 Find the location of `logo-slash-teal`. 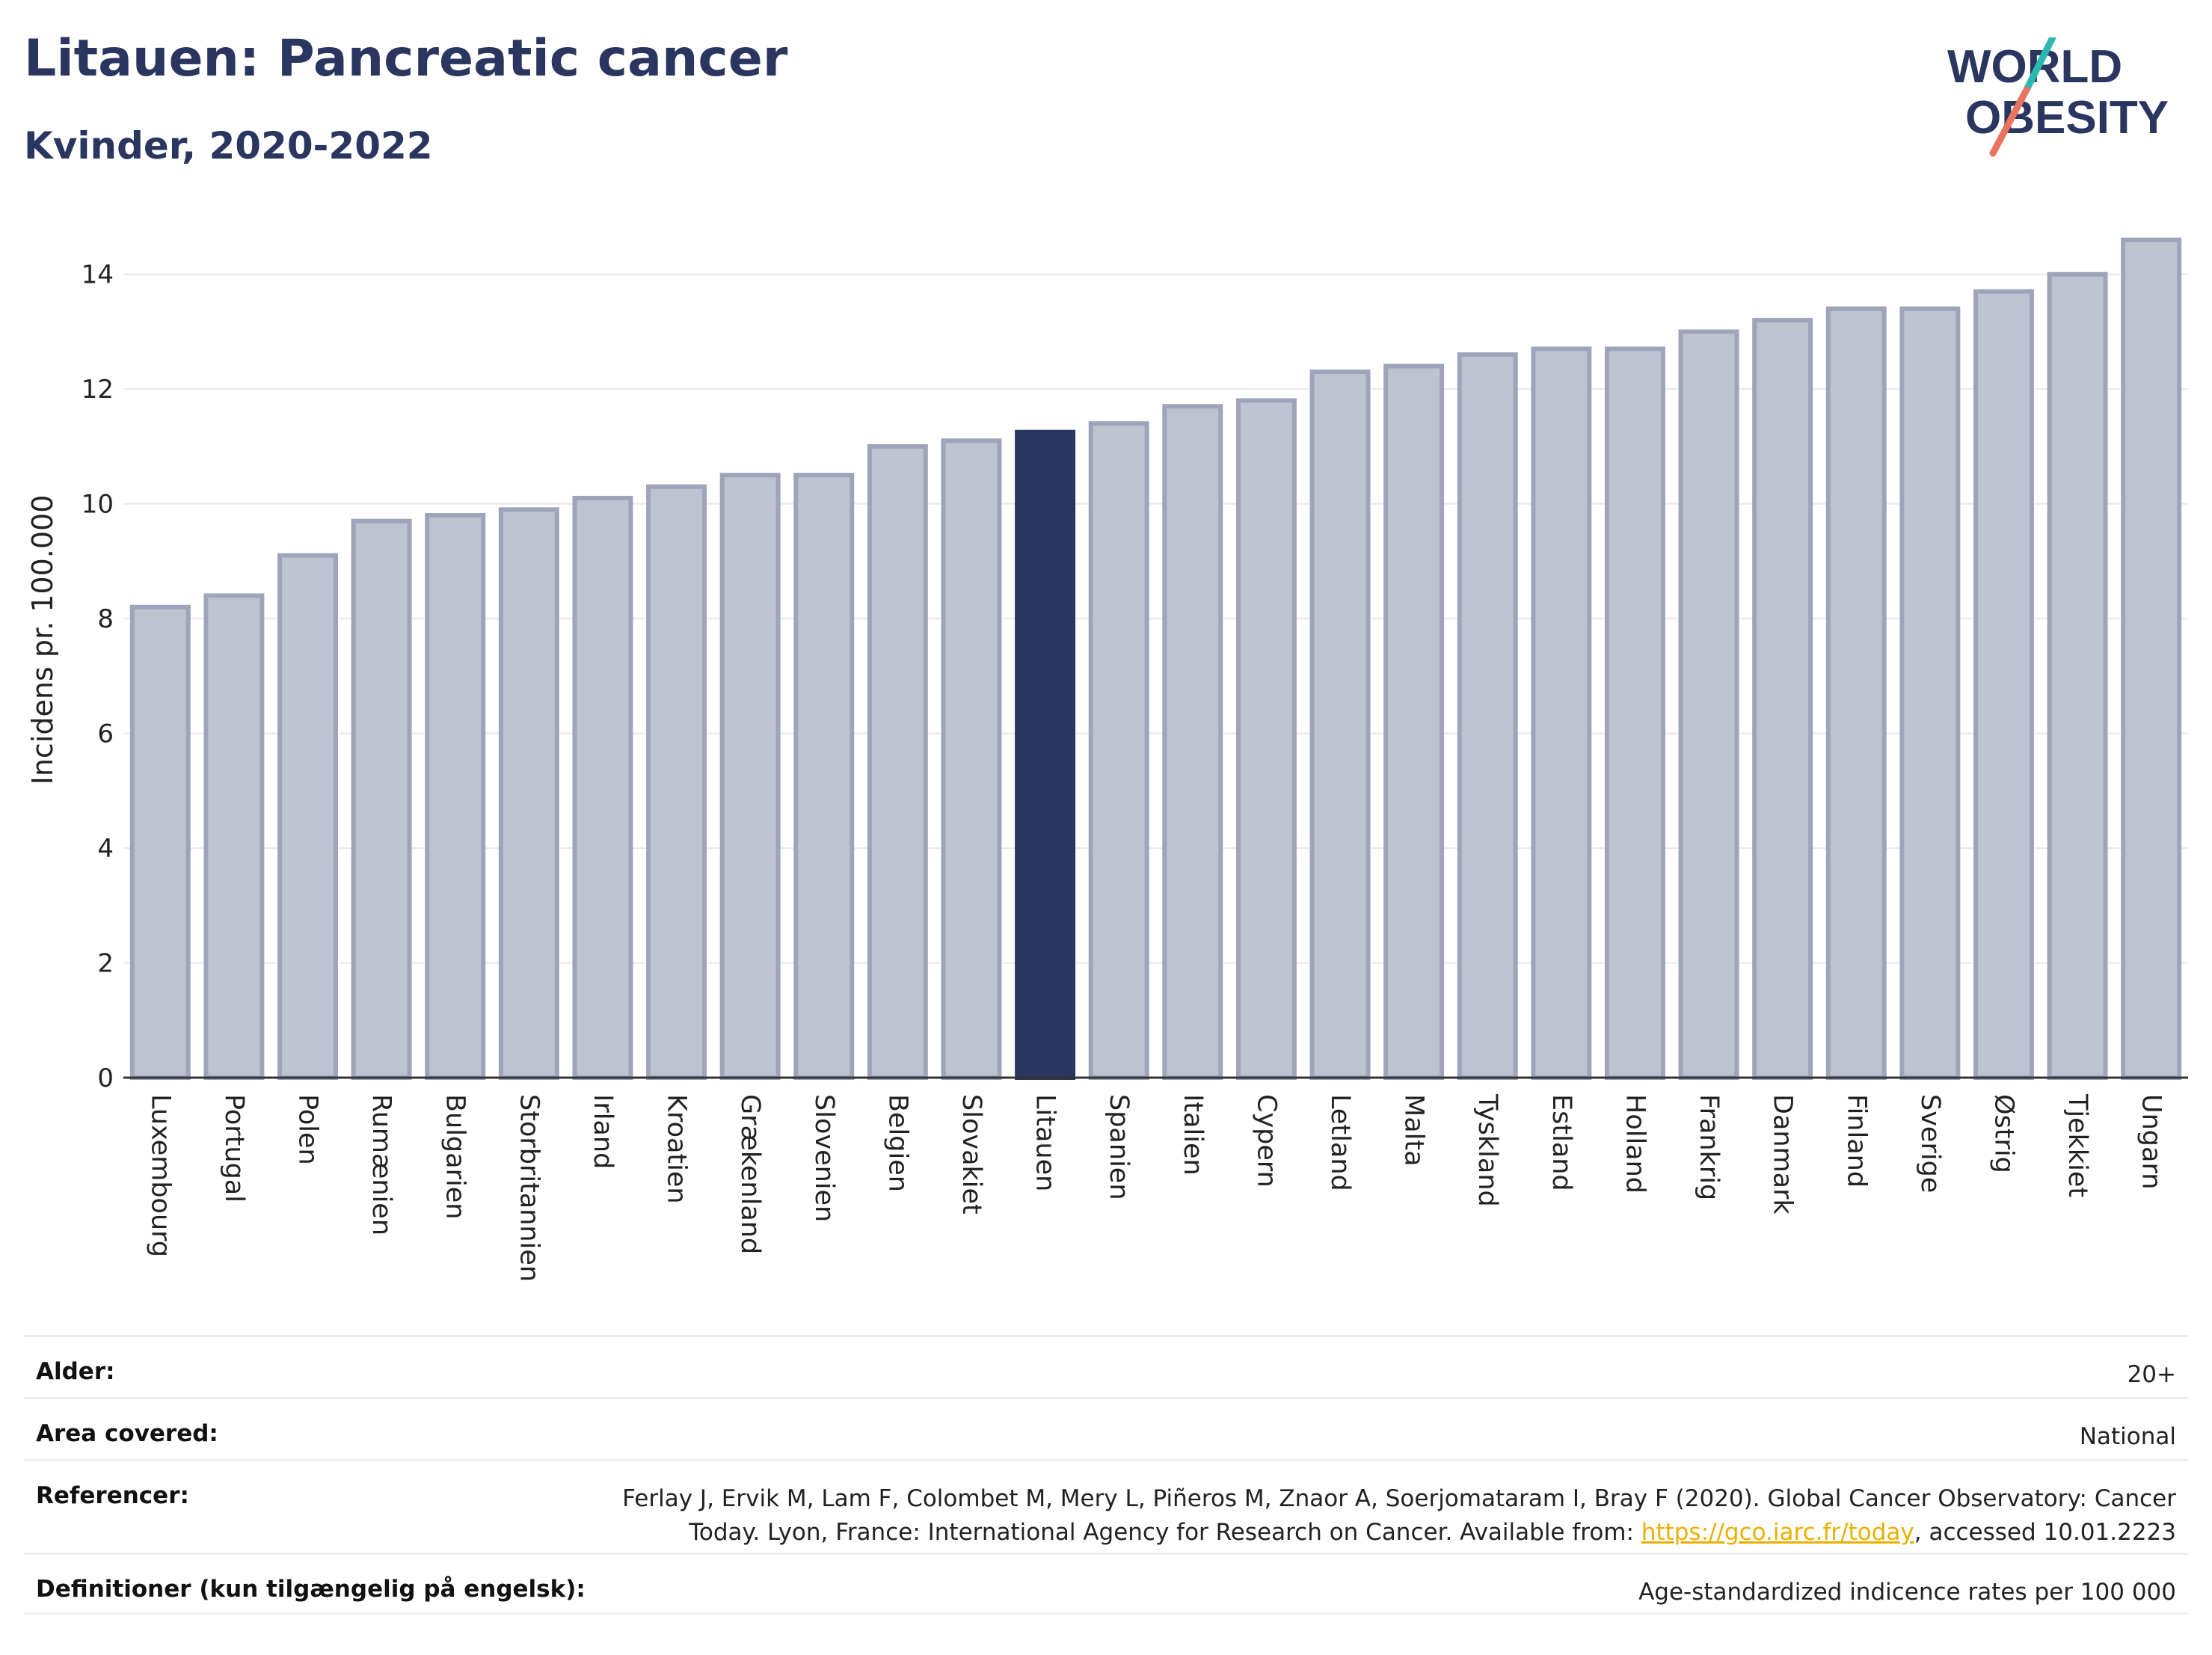

logo-slash-teal is located at coordinates (2040, 65).